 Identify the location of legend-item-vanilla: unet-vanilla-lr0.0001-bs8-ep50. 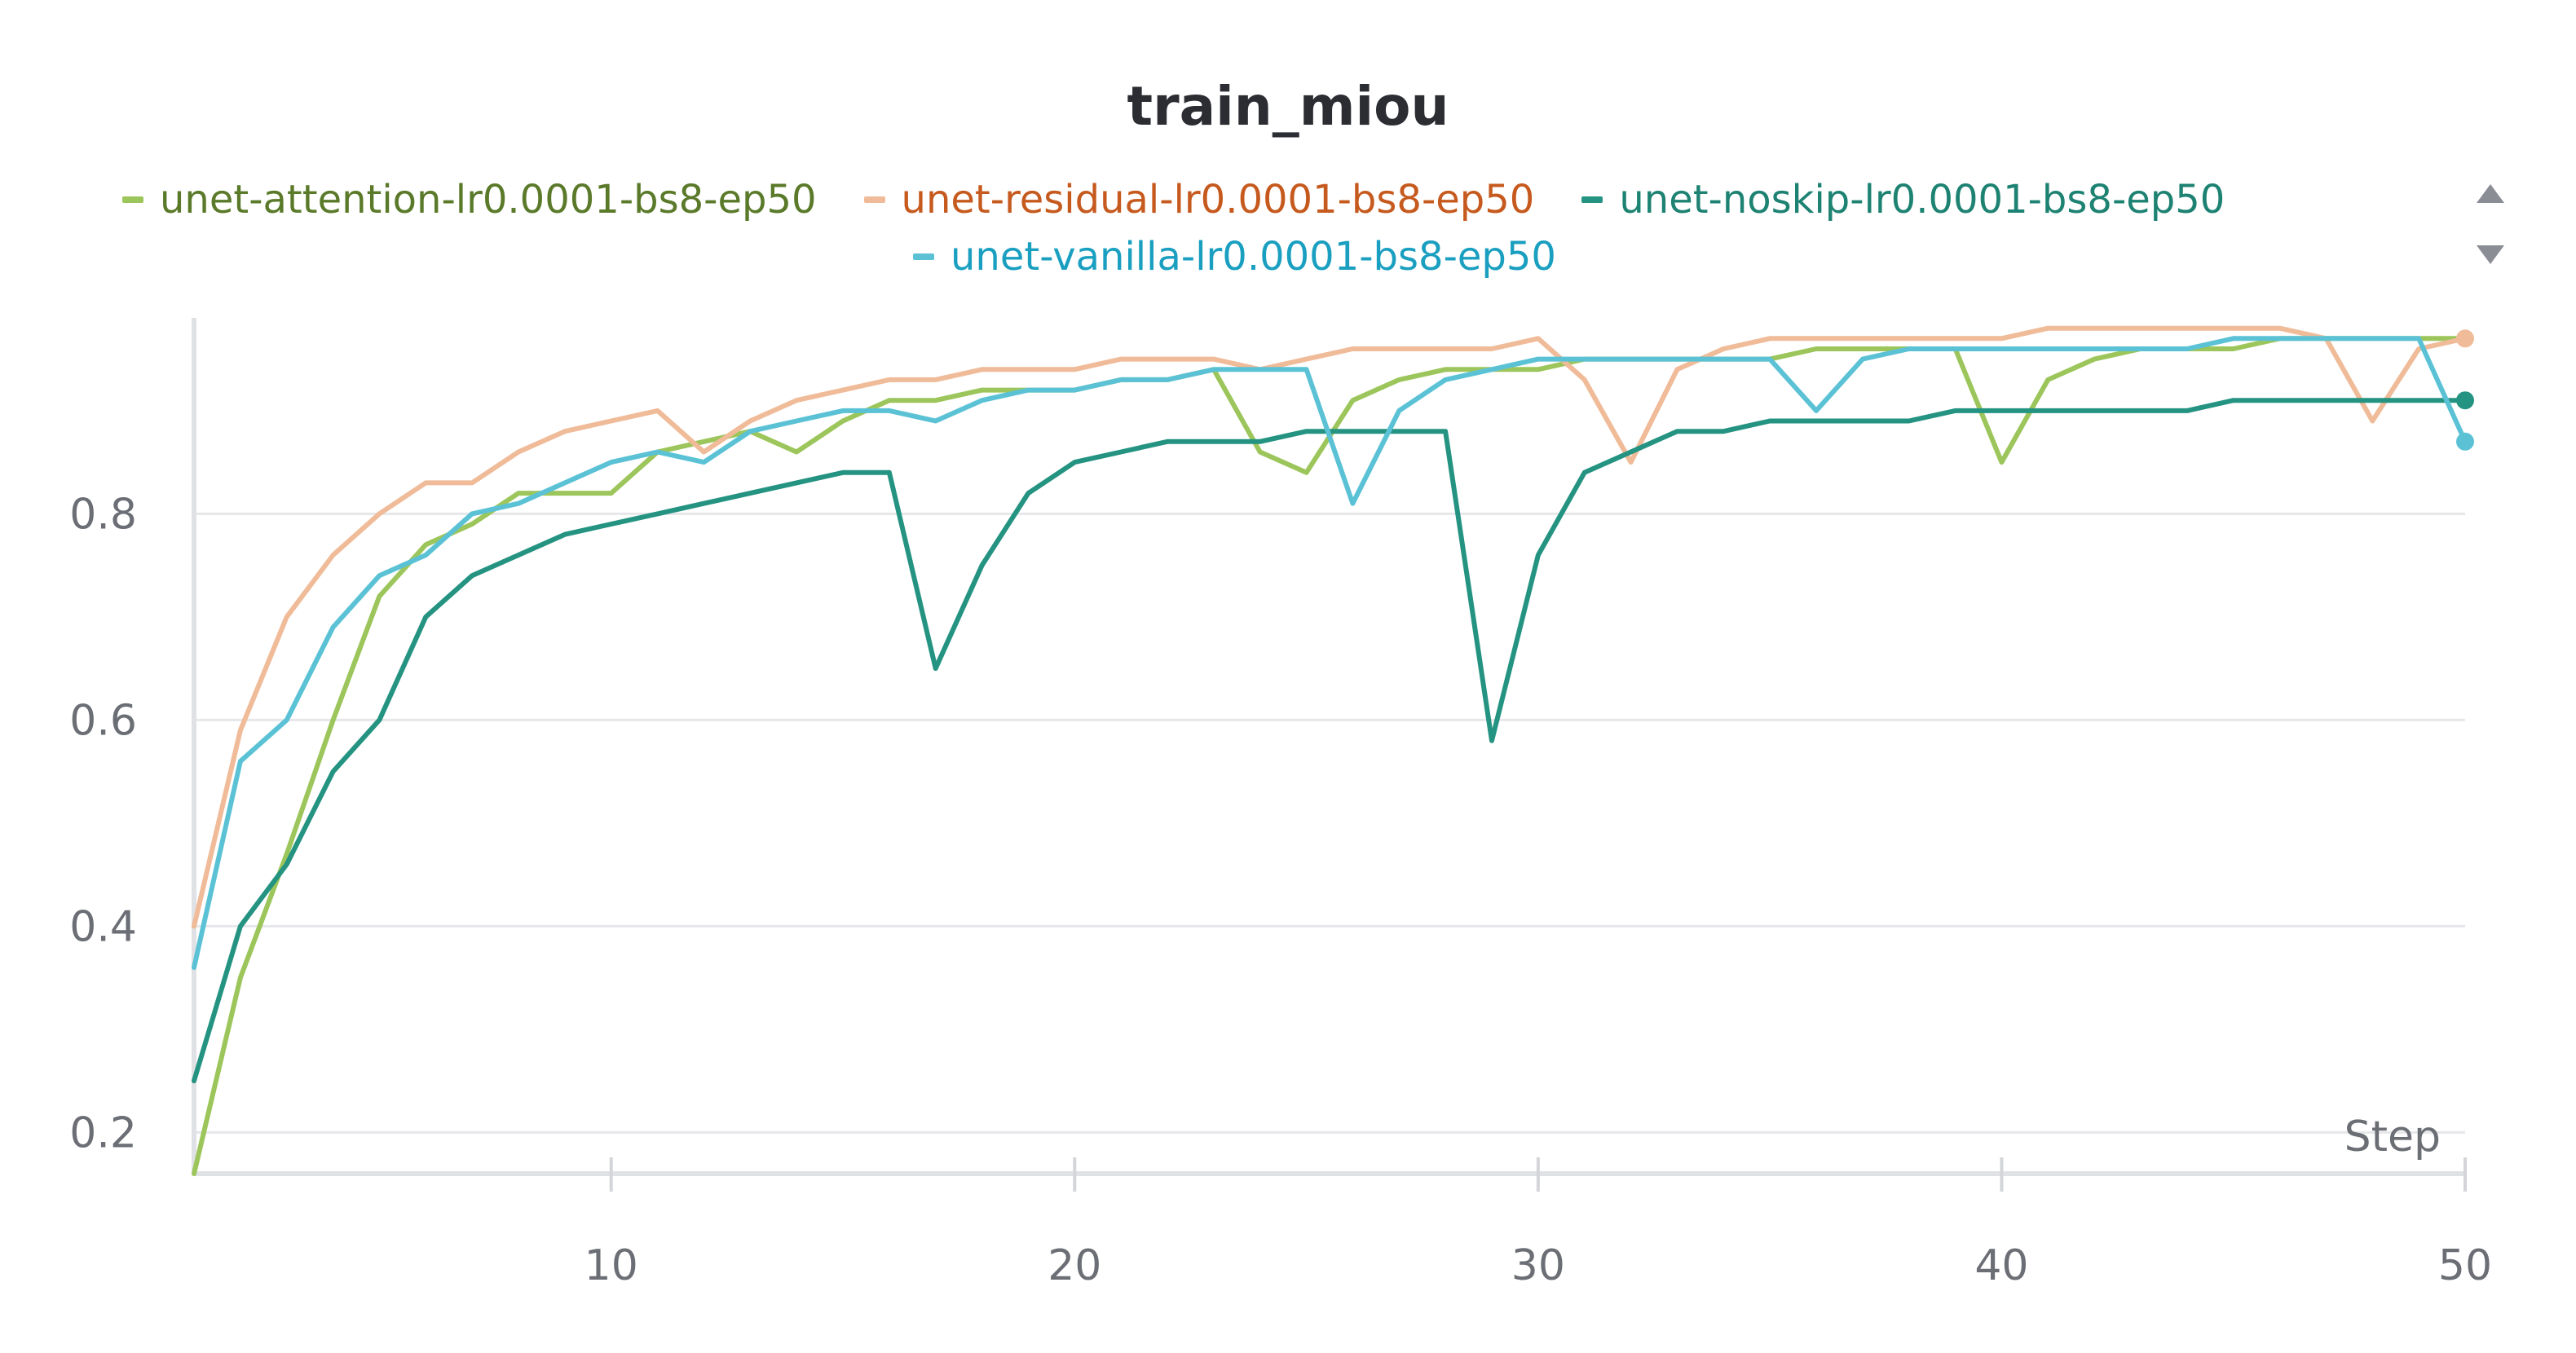
(1234, 257).